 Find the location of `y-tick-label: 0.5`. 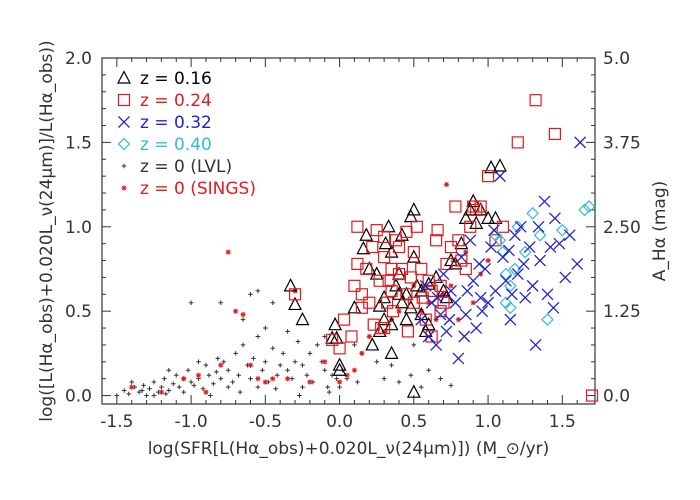

y-tick-label: 0.5 is located at coordinates (78, 312).